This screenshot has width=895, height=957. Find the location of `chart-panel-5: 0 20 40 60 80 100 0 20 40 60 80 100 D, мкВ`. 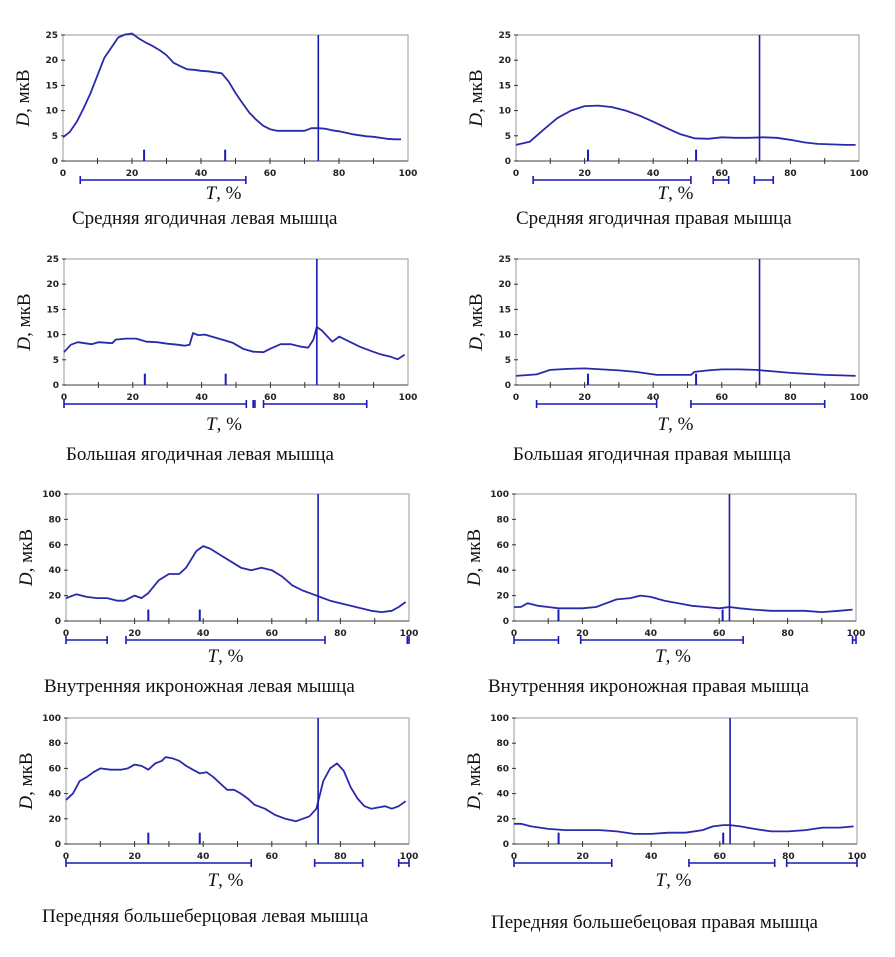

chart-panel-5: 0 20 40 60 80 100 0 20 40 60 80 100 D, мкВ is located at coordinates (217, 567).